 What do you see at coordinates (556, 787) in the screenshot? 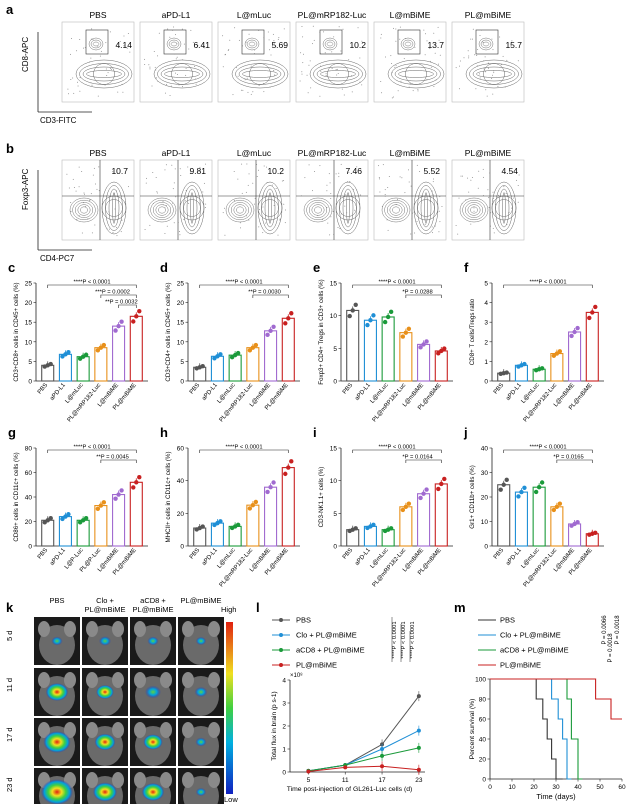
I see `x-tick-label: 30` at bounding box center [556, 787].